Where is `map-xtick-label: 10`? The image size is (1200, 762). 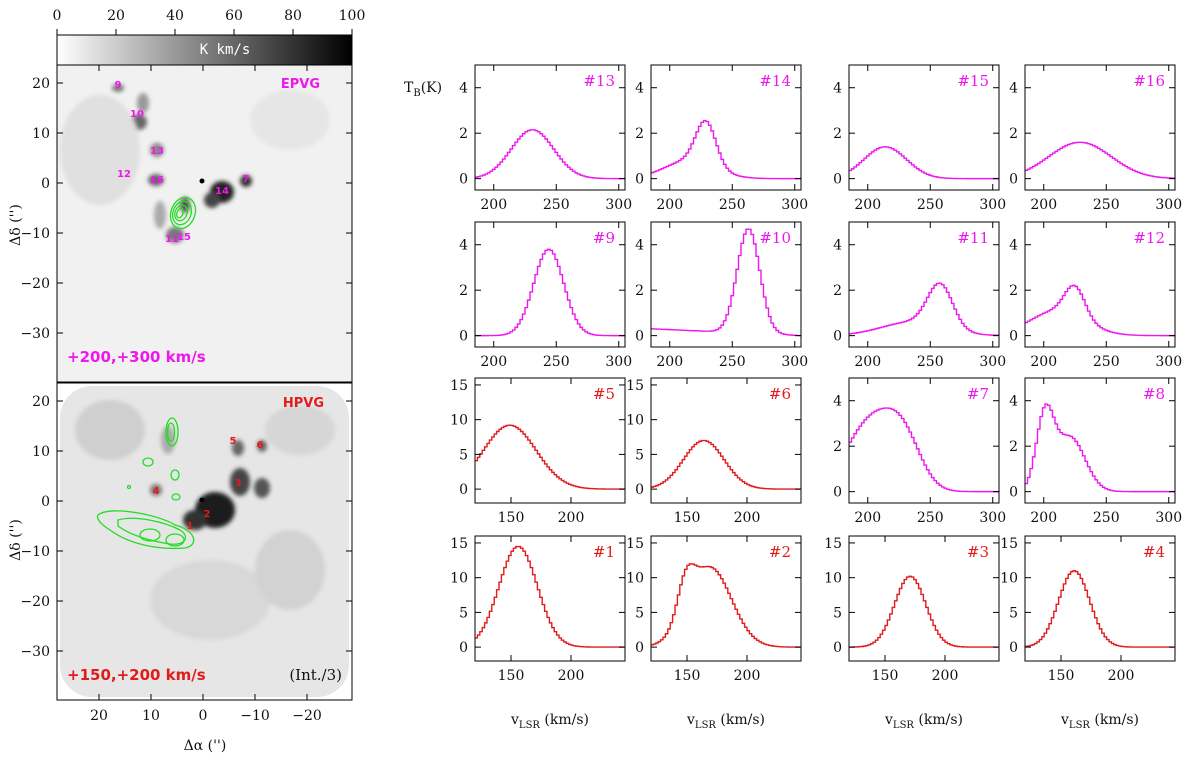 map-xtick-label: 10 is located at coordinates (151, 716).